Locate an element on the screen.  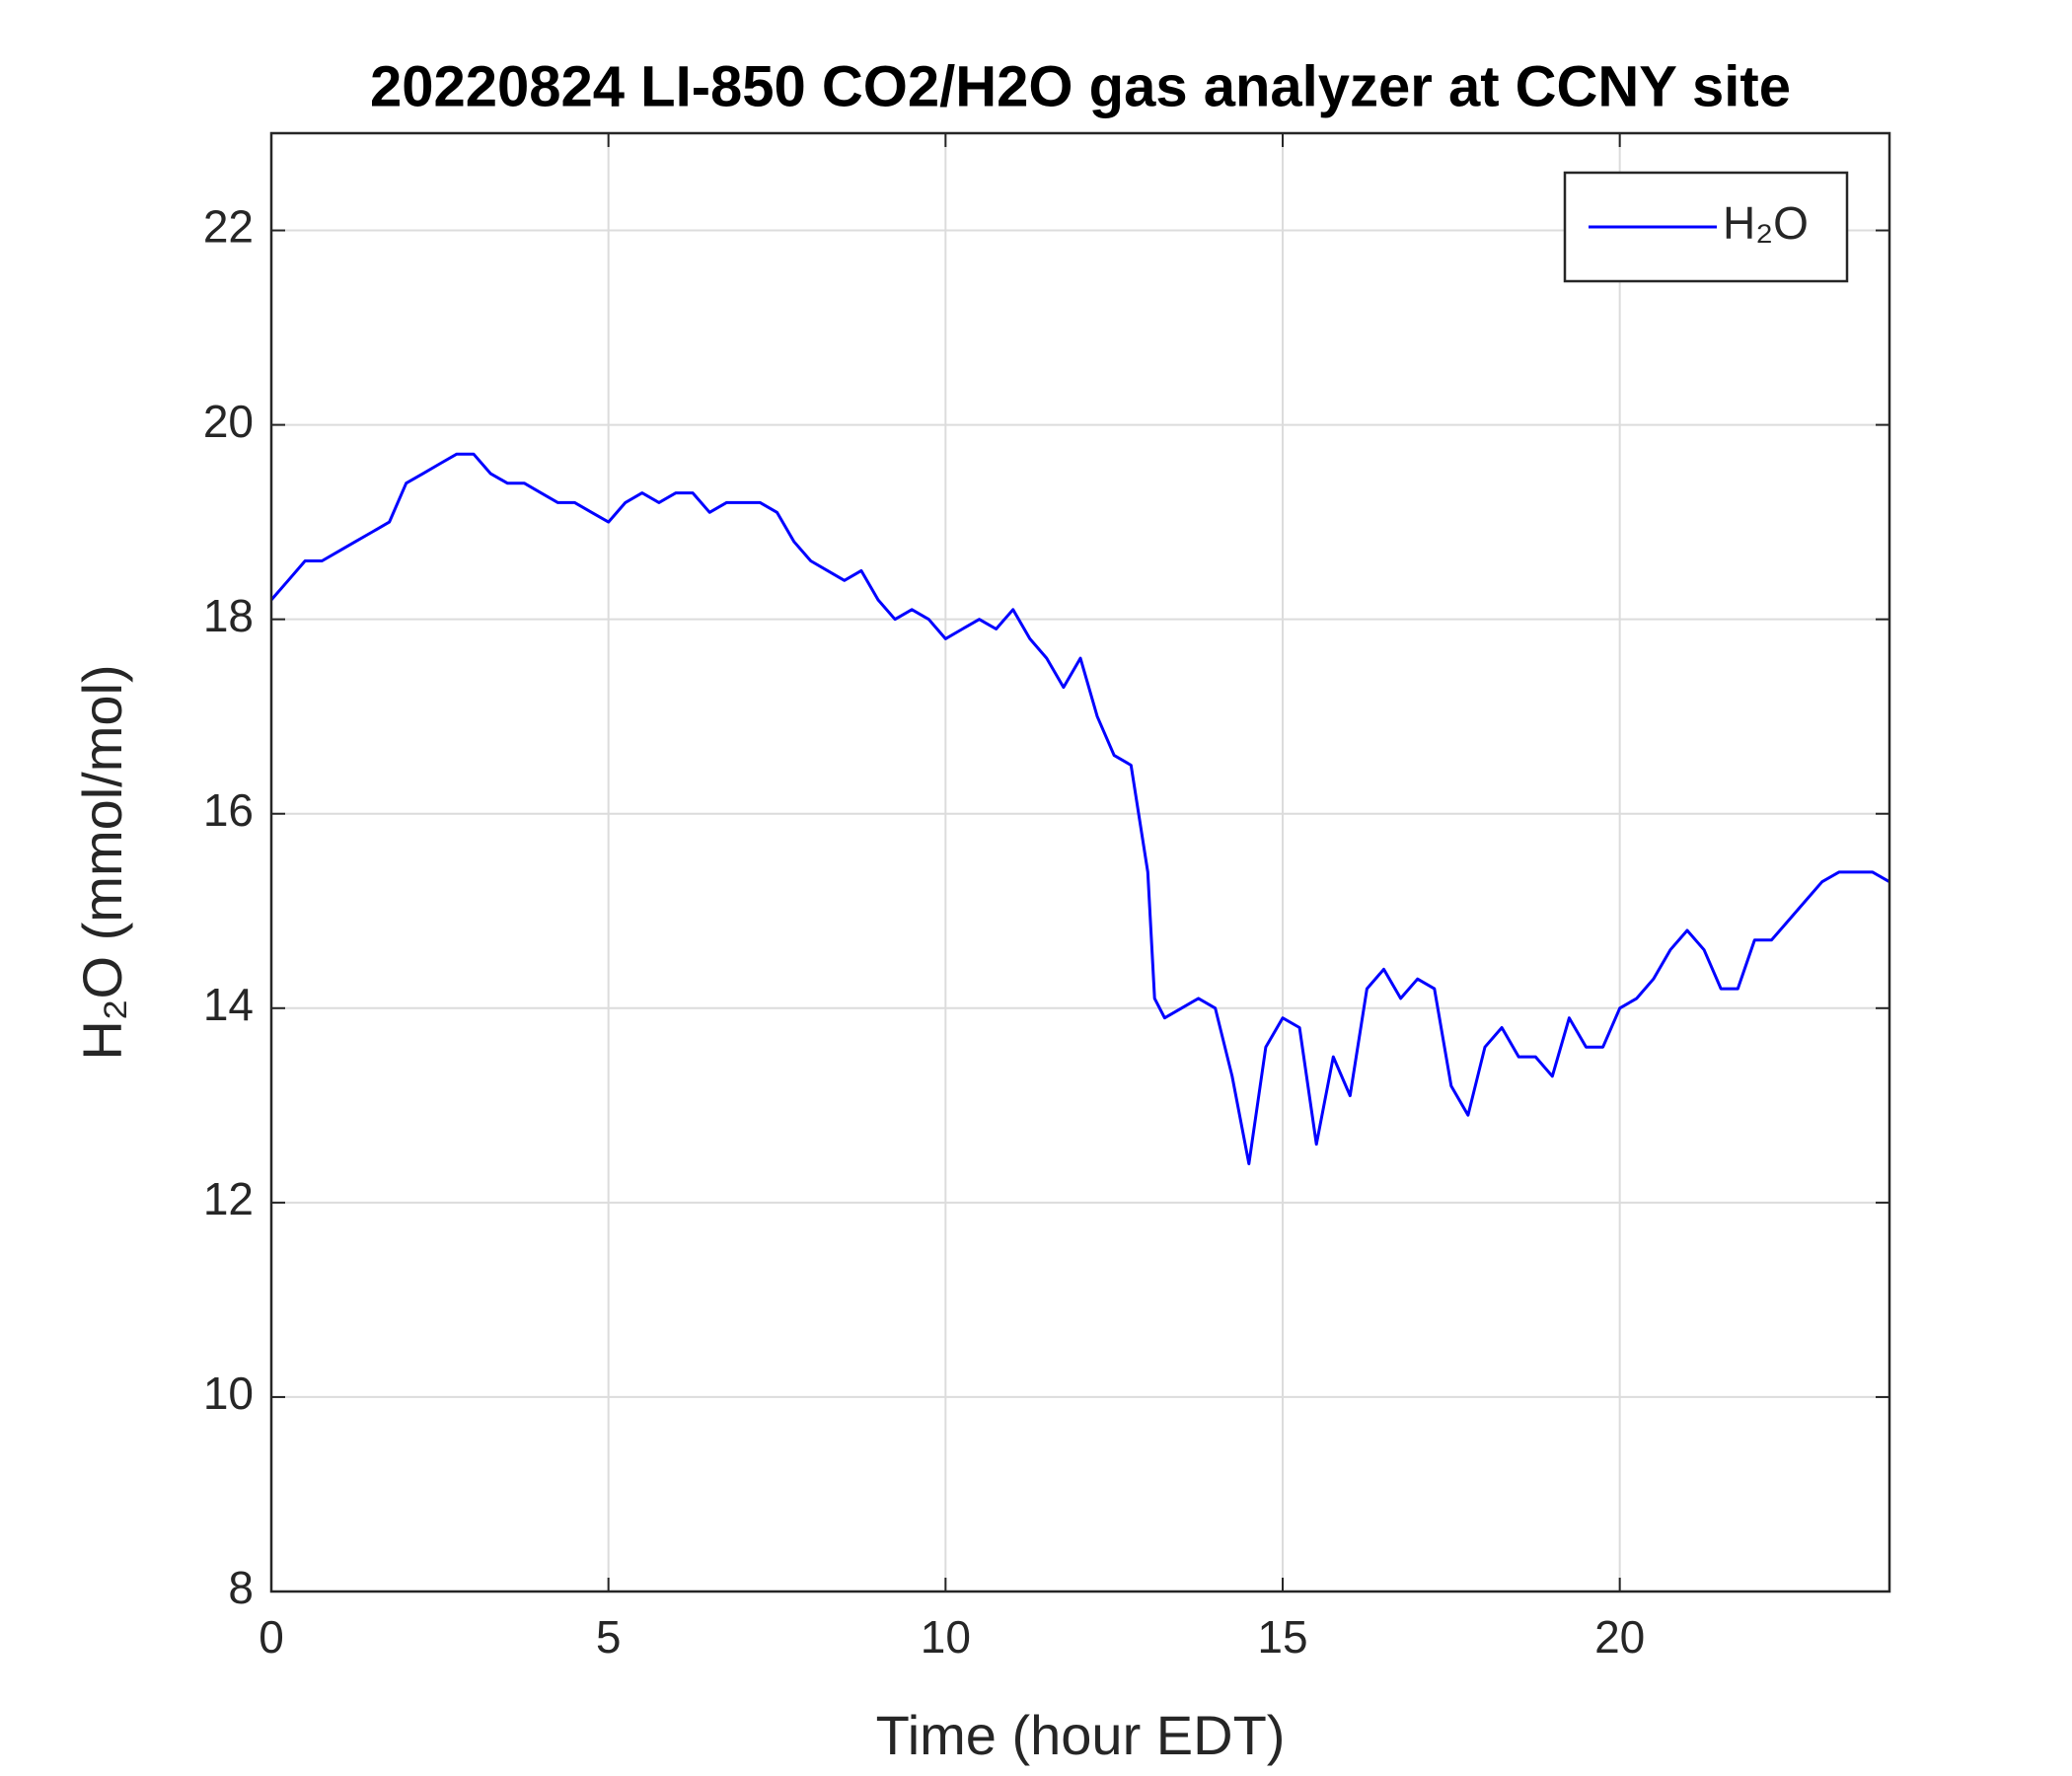
y-tick-label: 16 is located at coordinates (229, 810).